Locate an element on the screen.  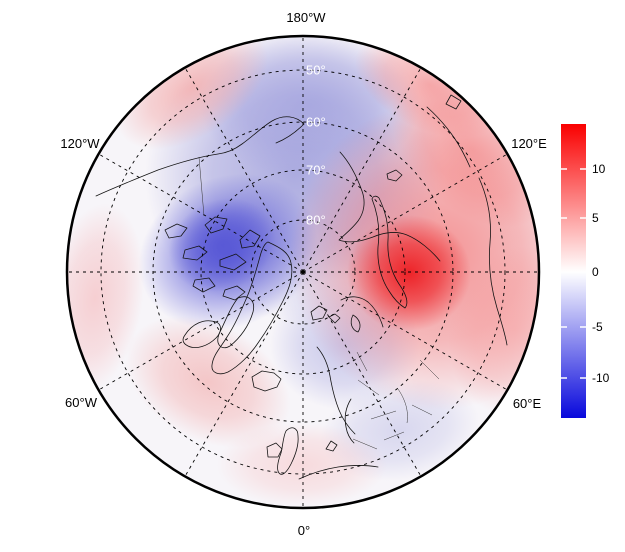
colorbar-gradient is located at coordinates (573, 271).